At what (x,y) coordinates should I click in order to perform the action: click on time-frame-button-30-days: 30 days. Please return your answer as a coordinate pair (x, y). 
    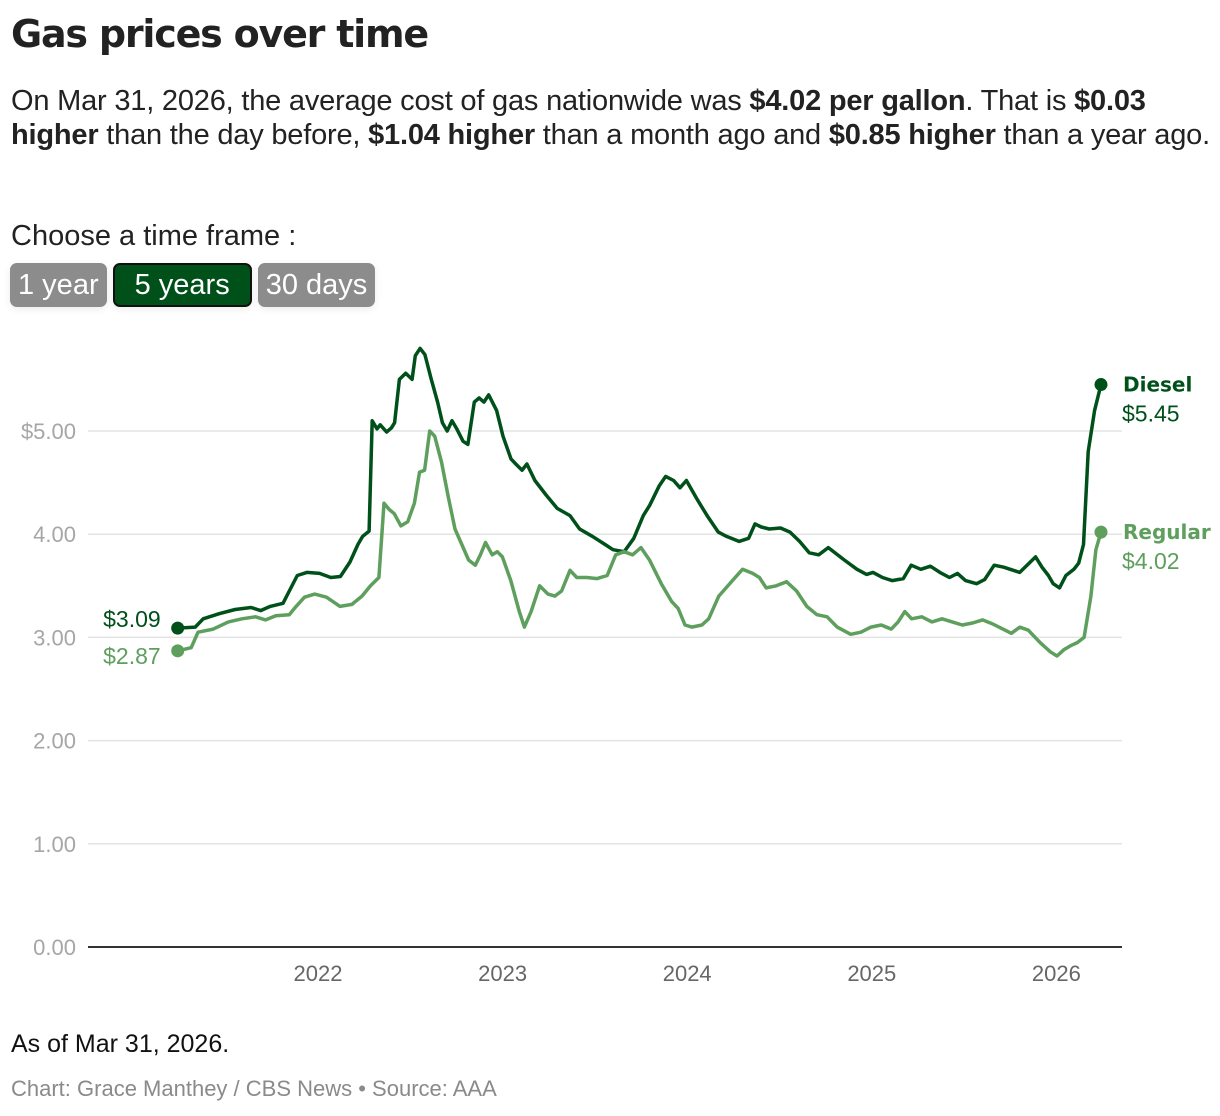
    Looking at the image, I should click on (316, 285).